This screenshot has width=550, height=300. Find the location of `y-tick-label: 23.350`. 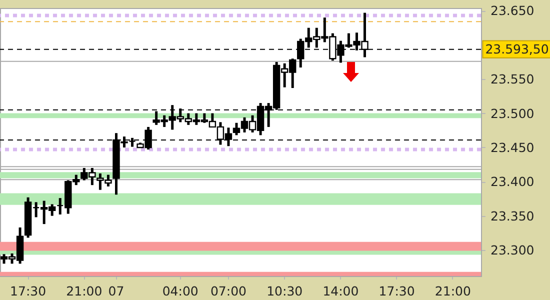

y-tick-label: 23.350 is located at coordinates (512, 216).